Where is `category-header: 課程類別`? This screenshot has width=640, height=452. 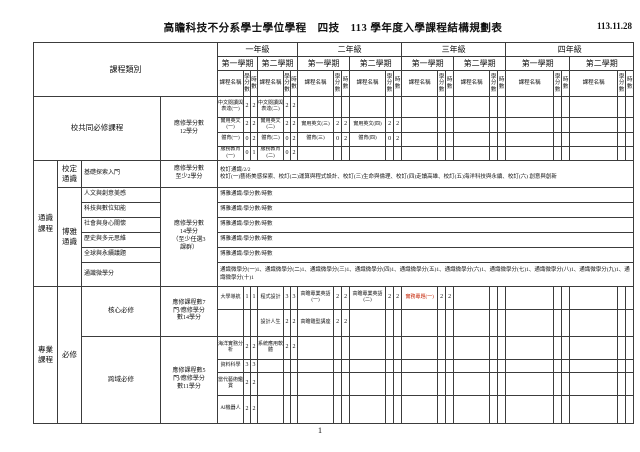 category-header: 課程類別 is located at coordinates (125, 69).